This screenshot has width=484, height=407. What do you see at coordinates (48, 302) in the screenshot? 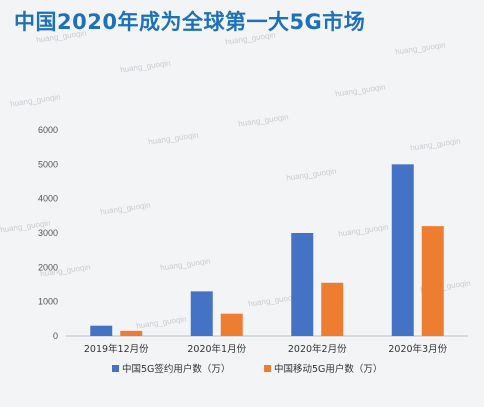
I see `y-tick-label: 1000` at bounding box center [48, 302].